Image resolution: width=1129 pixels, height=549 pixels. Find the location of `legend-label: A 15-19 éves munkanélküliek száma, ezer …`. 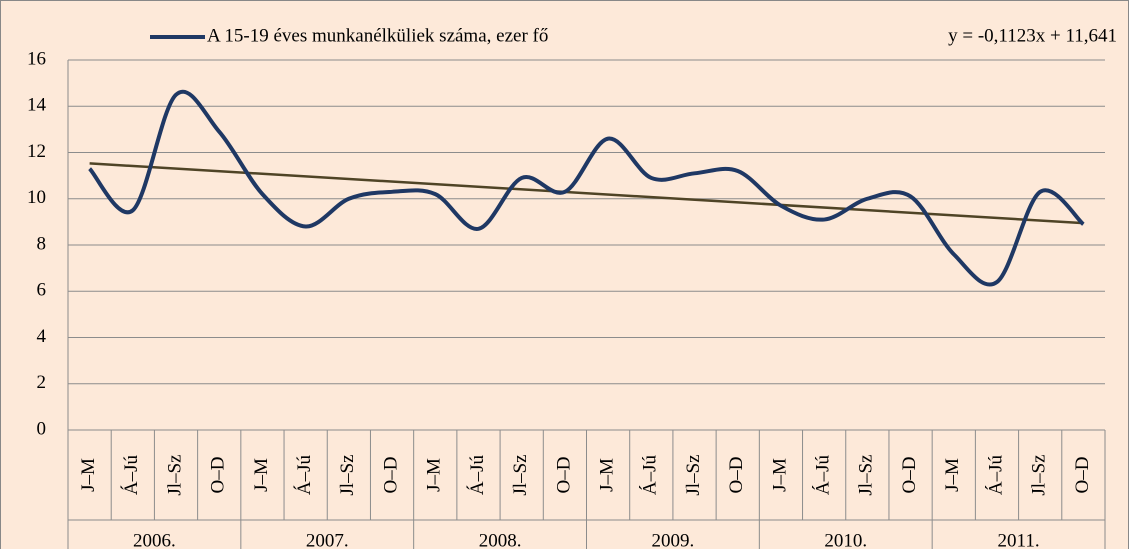

legend-label: A 15-19 éves munkanélküliek száma, ezer … is located at coordinates (377, 35).